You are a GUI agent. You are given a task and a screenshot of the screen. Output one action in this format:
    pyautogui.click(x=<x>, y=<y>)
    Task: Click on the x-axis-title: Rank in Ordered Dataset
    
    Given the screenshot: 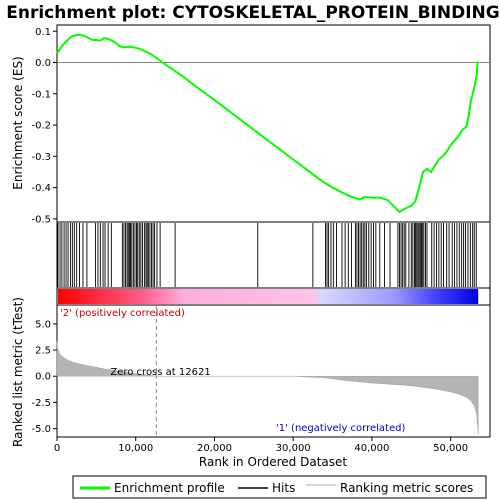 What is the action you would take?
    pyautogui.click(x=273, y=462)
    